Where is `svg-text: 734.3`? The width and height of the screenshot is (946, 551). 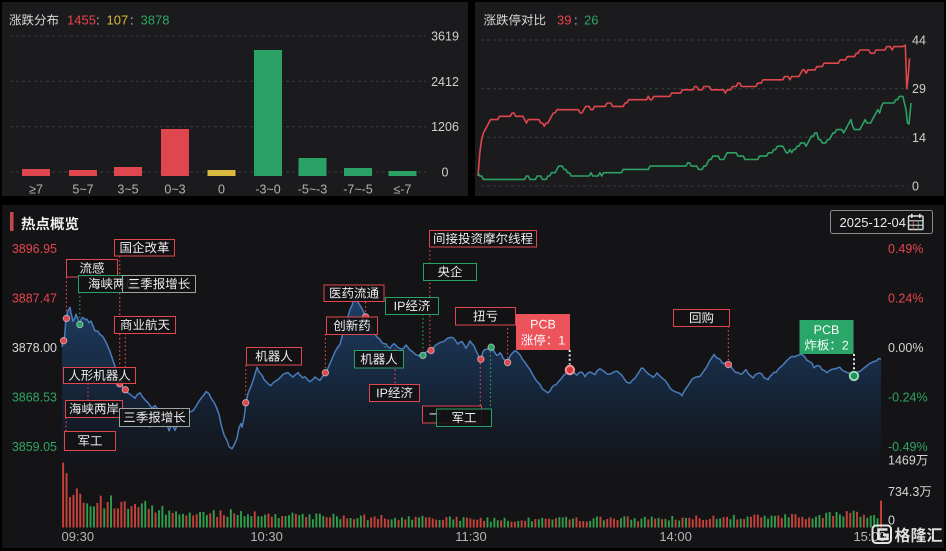 svg-text: 734.3 is located at coordinates (903, 492).